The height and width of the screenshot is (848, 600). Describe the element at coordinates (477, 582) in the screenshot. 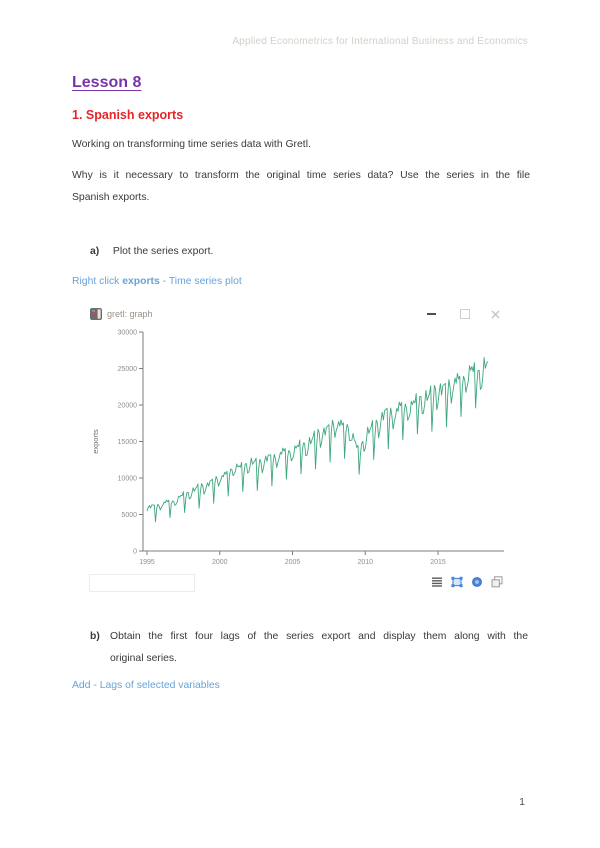

I see `pan-icon` at that location.